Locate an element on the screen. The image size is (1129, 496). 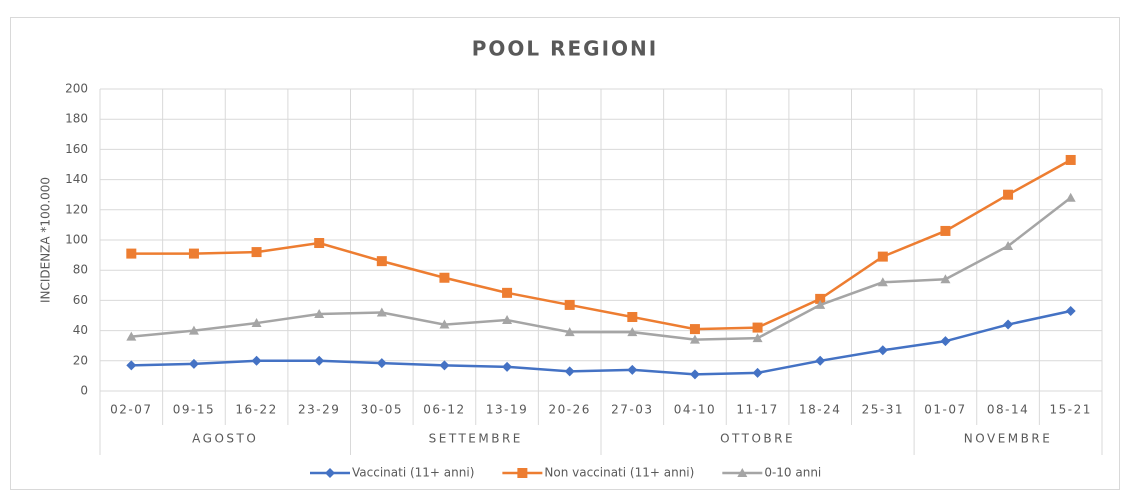
x-tick-label: 27-03 is located at coordinates (632, 410).